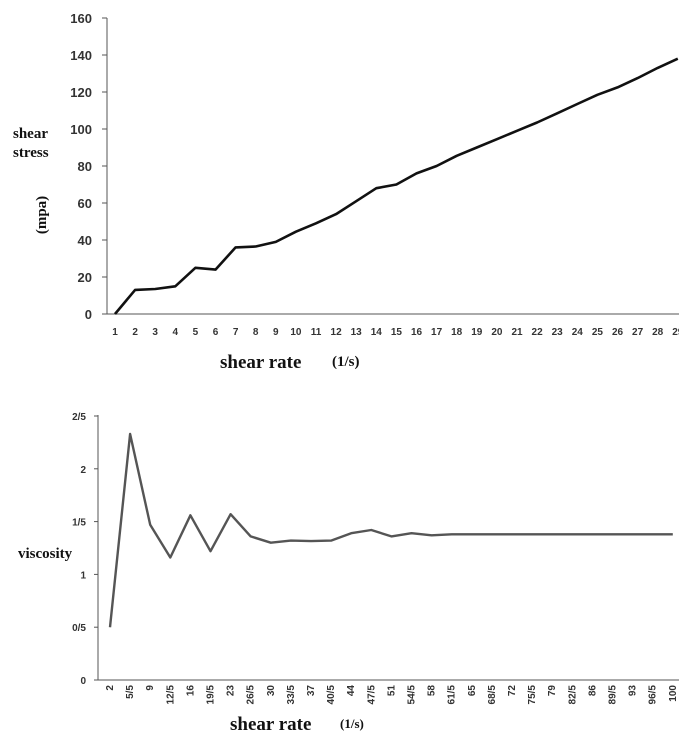  What do you see at coordinates (79, 523) in the screenshot?
I see `y-tick-label: 1/5` at bounding box center [79, 523].